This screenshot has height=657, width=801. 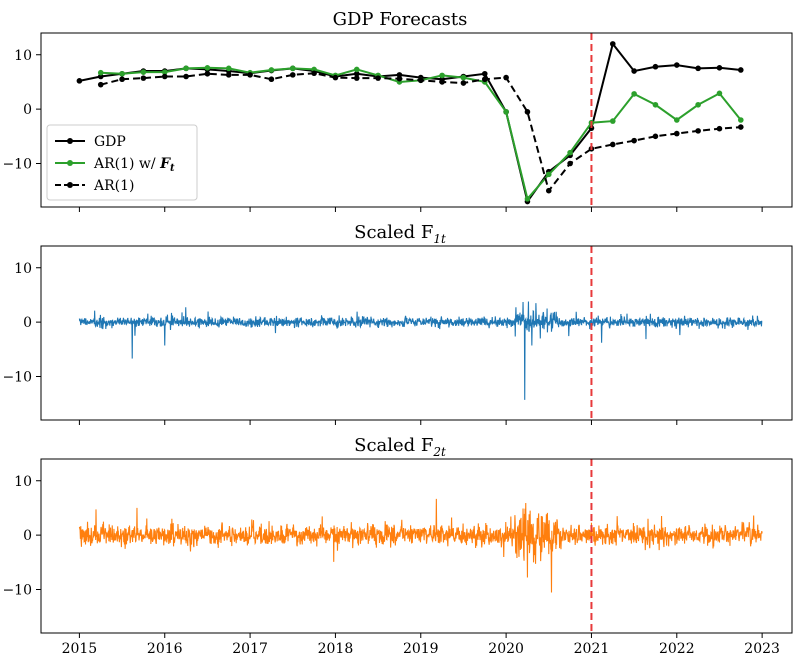 I want to click on panel3-title-sub: 2t, so click(x=439, y=452).